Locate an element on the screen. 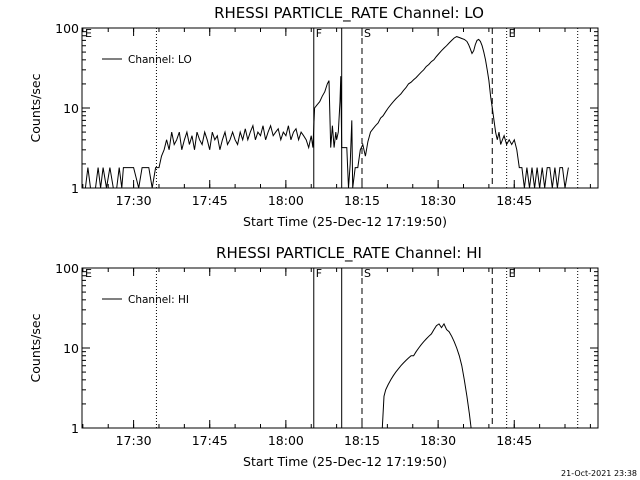 The width and height of the screenshot is (640, 480). lo-x-tick-label: 18:15 is located at coordinates (362, 200).